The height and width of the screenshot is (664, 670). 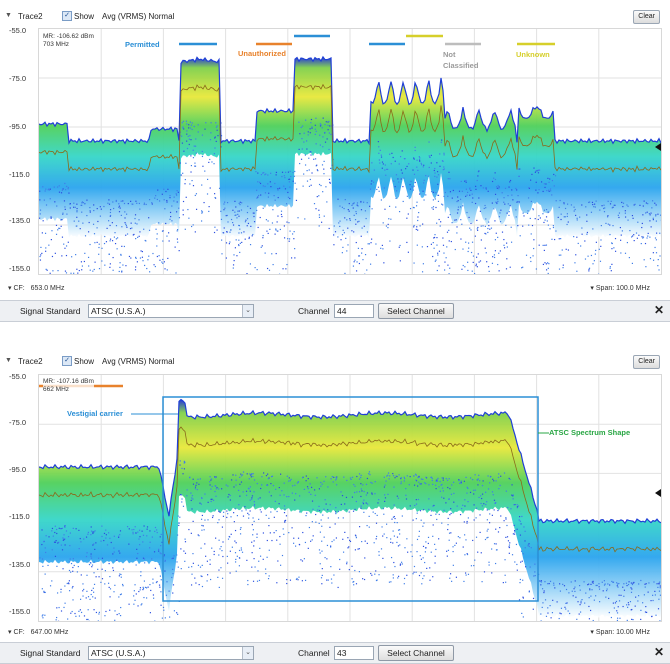 I want to click on channel-input: 44, so click(x=354, y=311).